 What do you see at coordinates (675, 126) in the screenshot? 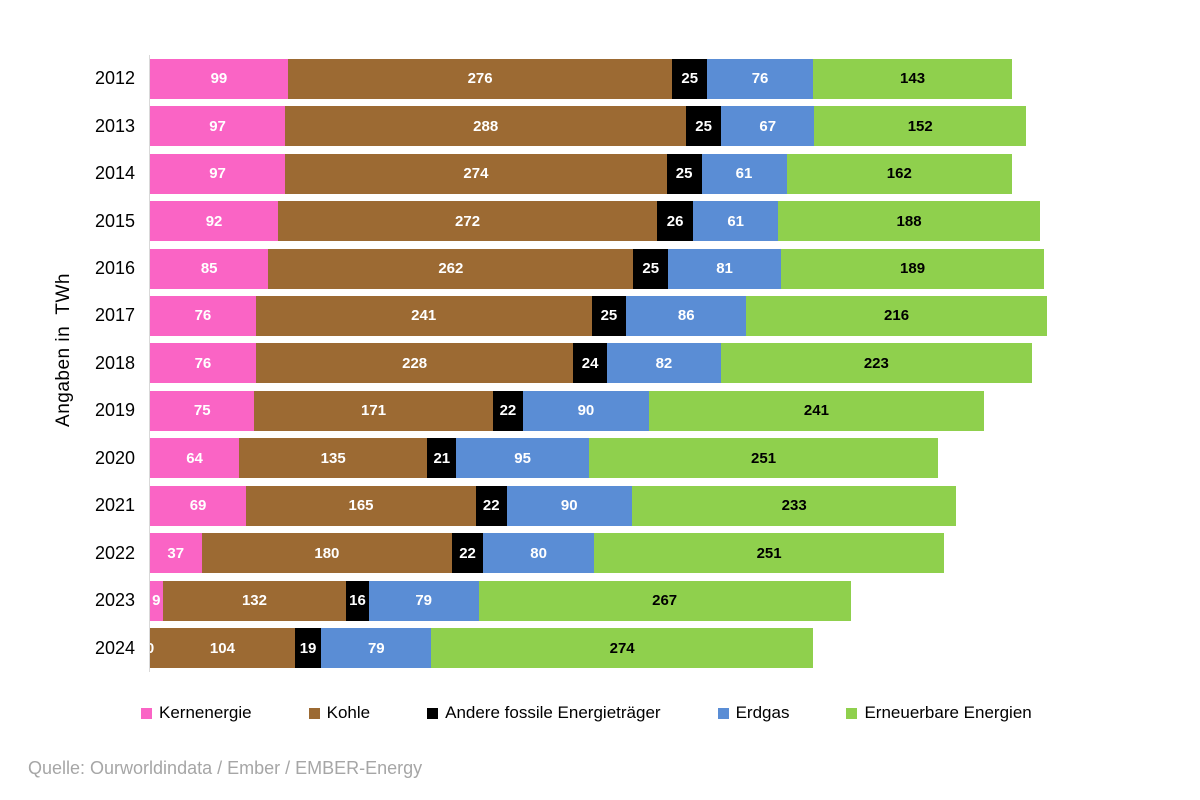
I see `stacked-bar: 97 288 25 67 152` at bounding box center [675, 126].